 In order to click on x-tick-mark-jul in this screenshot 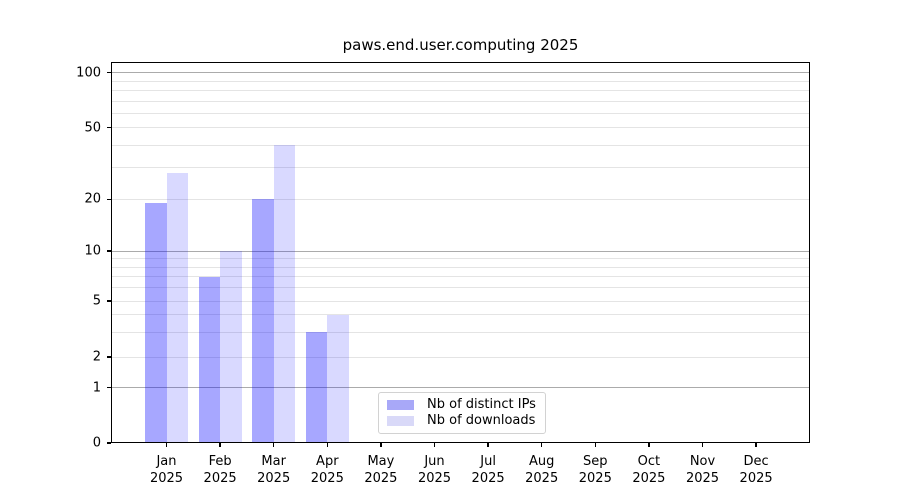, I will do `click(488, 445)`.